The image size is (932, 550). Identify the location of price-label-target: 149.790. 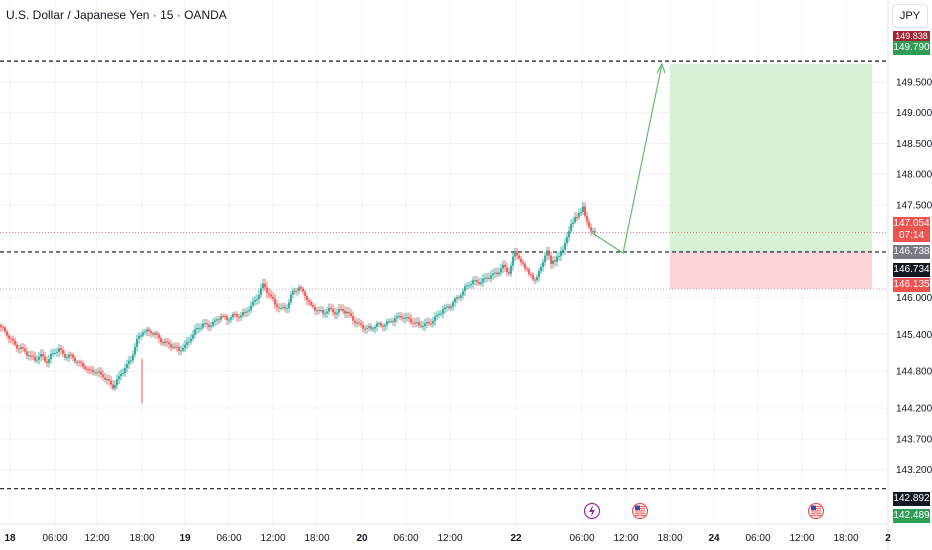
(911, 48).